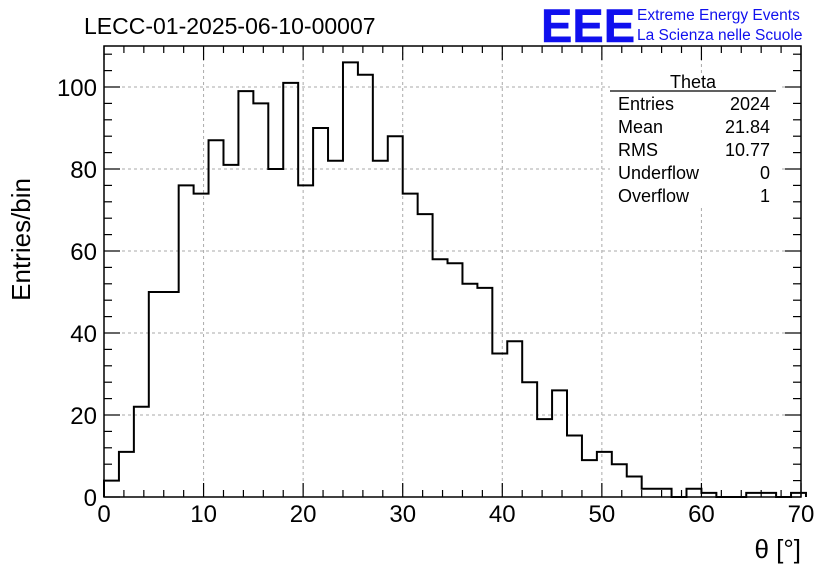 Image resolution: width=836 pixels, height=577 pixels. Describe the element at coordinates (719, 35) in the screenshot. I see `logo-line-2: La Scienza nelle Scuole` at that location.